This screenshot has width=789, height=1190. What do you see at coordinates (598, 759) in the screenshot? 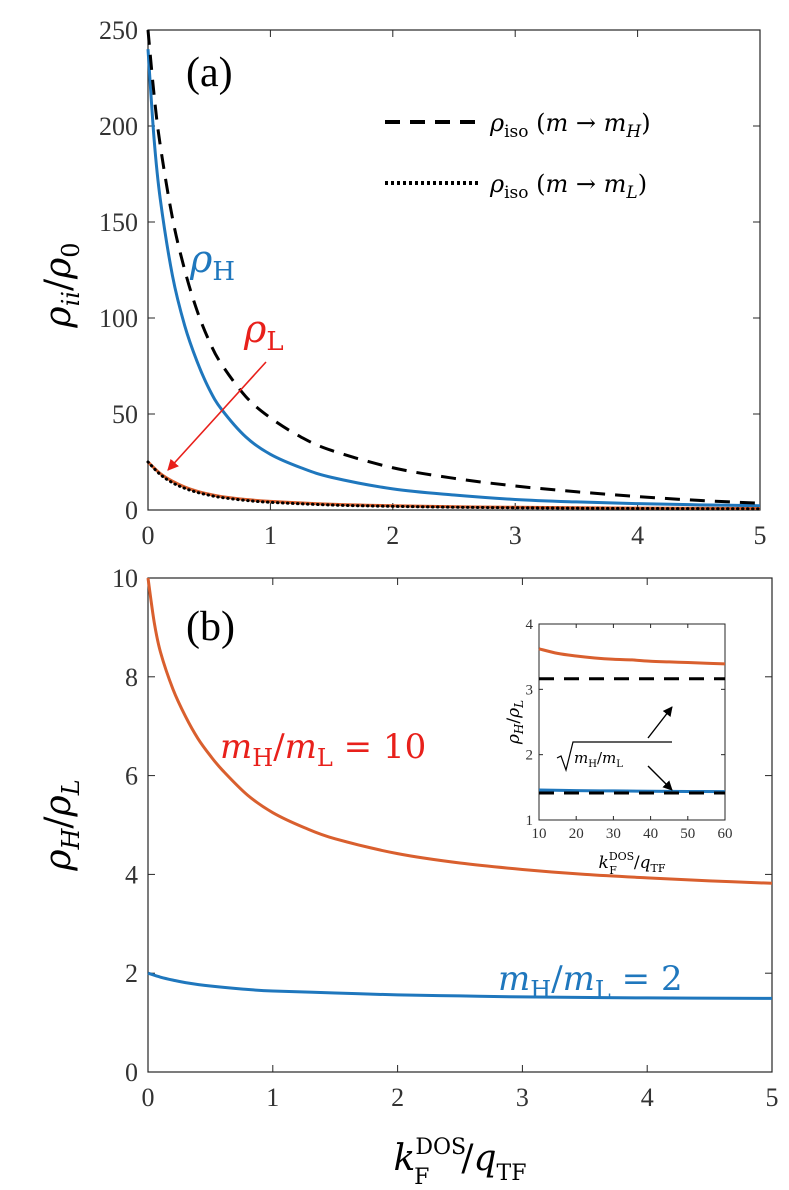
I see `svg-text: mH/mL` at bounding box center [598, 759].